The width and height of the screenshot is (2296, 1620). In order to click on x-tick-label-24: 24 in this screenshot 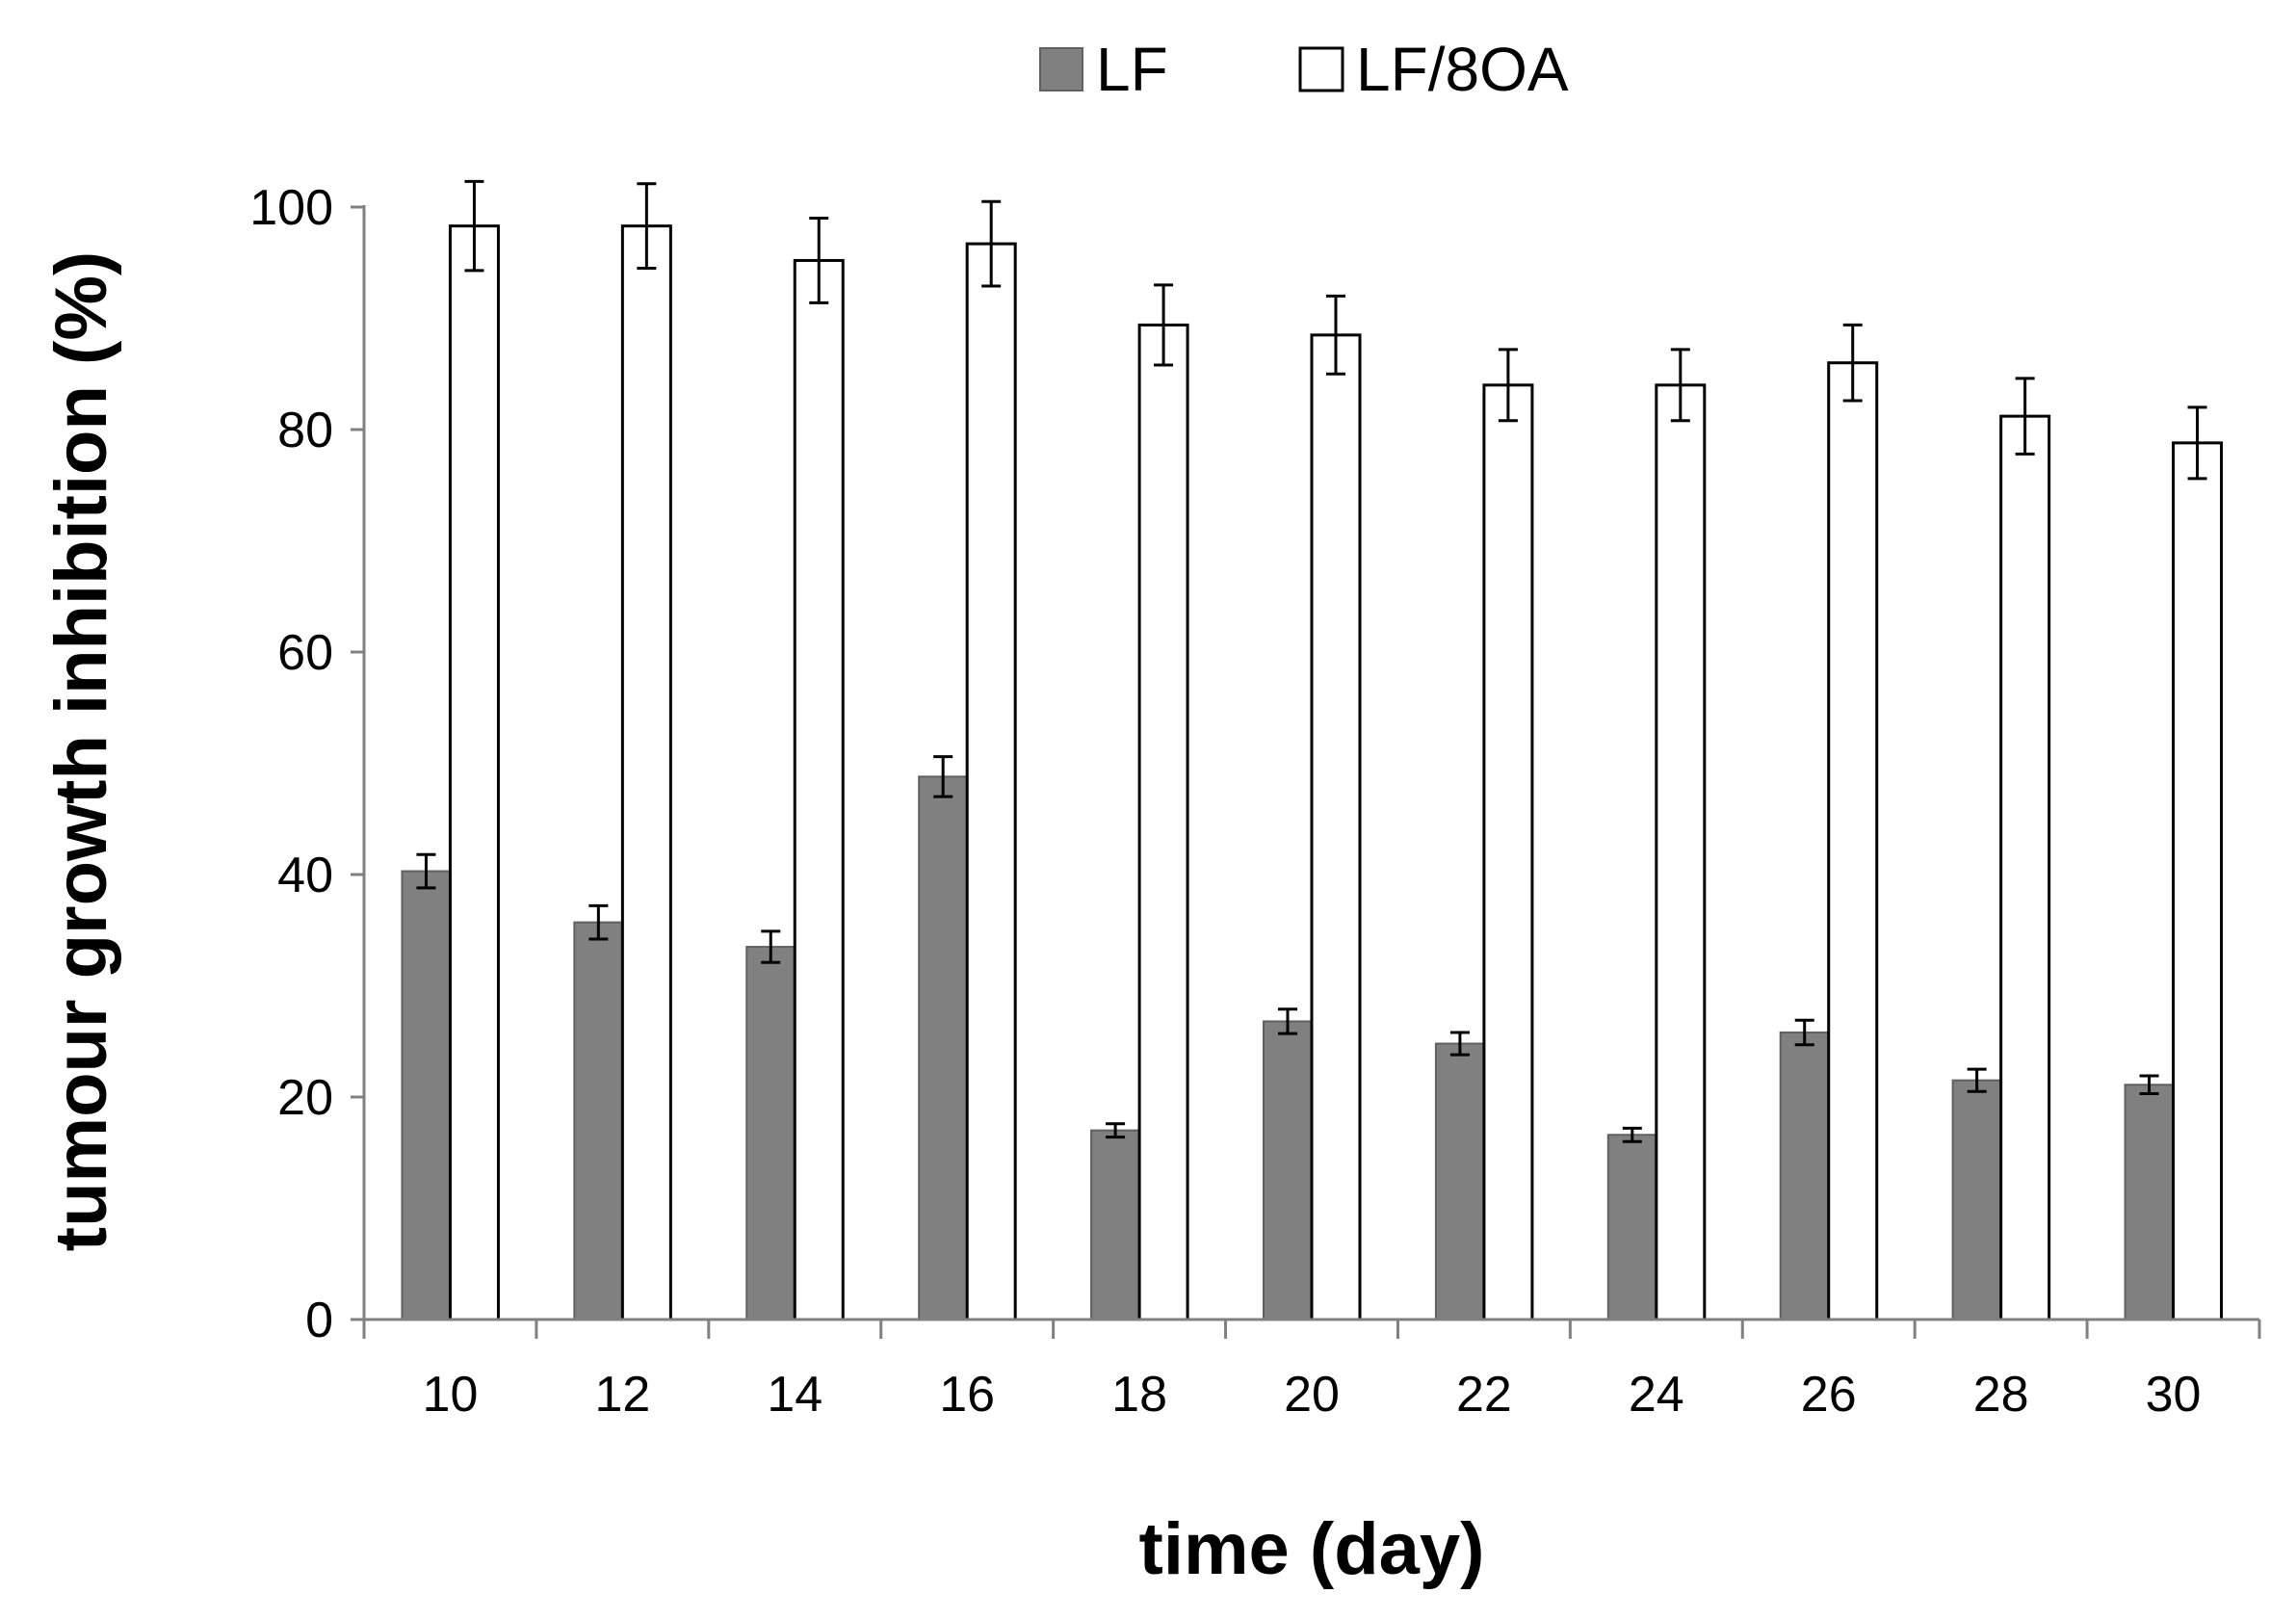, I will do `click(1656, 1395)`.